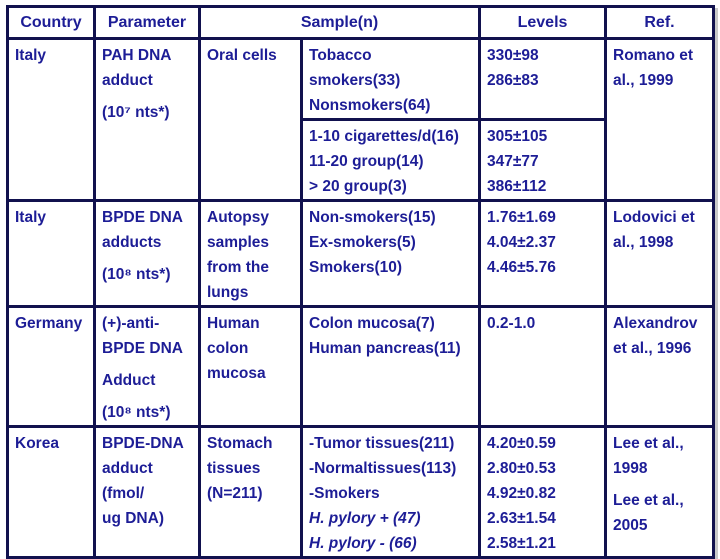 The image size is (720, 559). I want to click on sample-line: Smokers(10), so click(356, 267).